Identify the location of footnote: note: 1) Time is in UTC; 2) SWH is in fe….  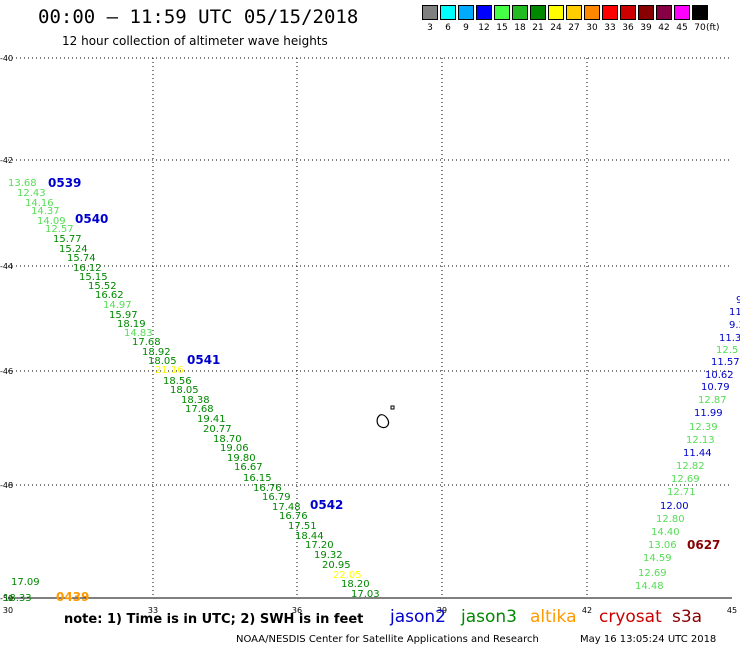
(214, 619).